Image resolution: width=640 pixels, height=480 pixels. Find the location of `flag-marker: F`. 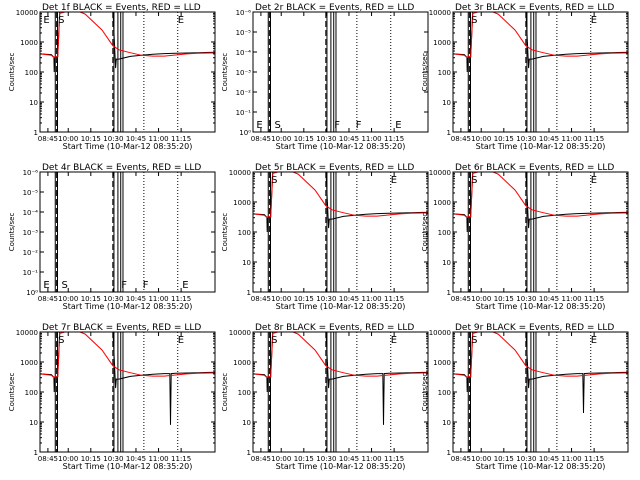

flag-marker: F is located at coordinates (337, 125).